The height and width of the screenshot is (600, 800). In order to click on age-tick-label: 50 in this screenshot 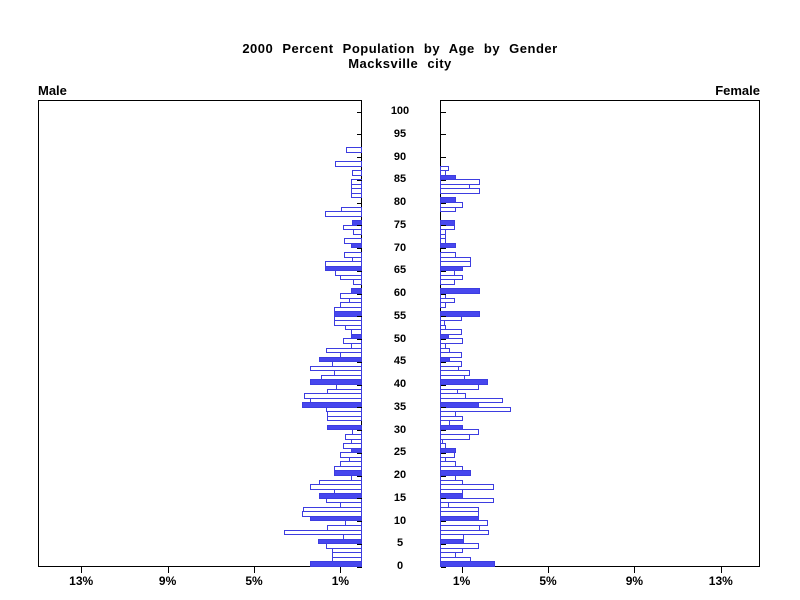, I will do `click(400, 338)`.